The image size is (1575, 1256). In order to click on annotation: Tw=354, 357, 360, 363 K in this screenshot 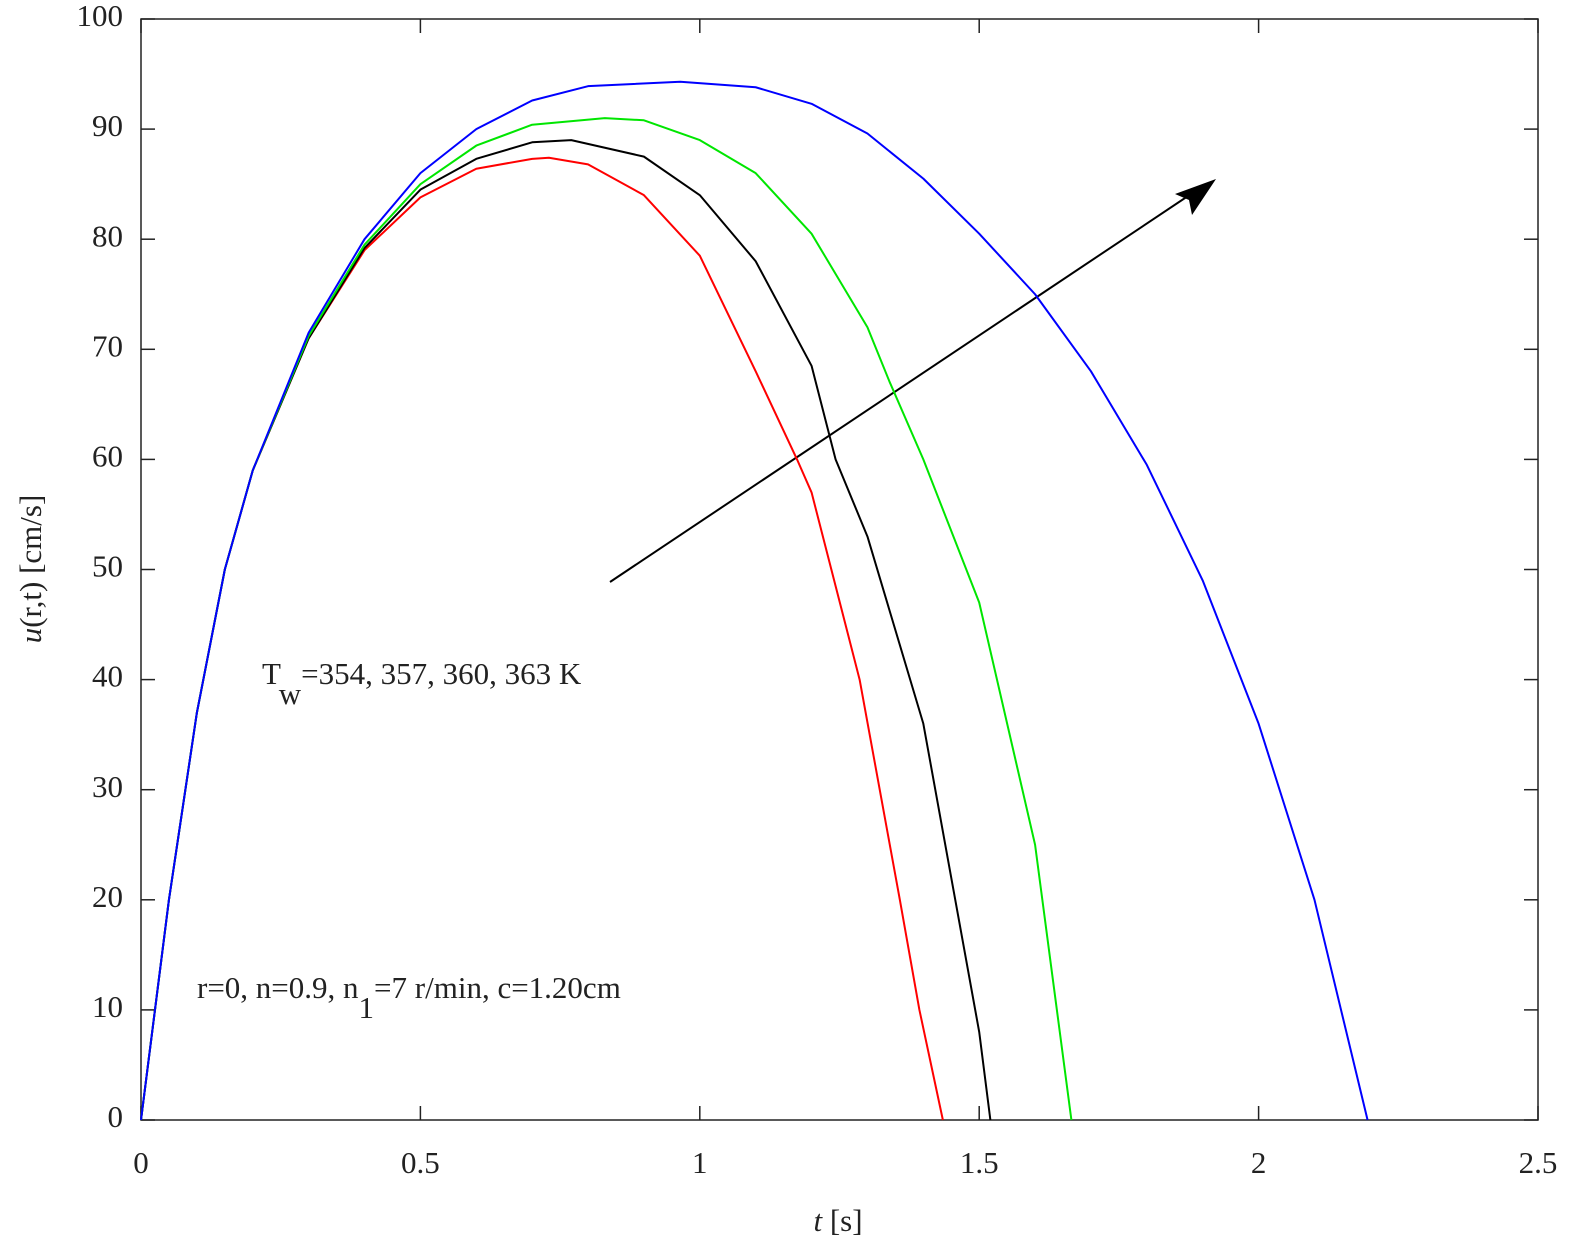, I will do `click(422, 683)`.